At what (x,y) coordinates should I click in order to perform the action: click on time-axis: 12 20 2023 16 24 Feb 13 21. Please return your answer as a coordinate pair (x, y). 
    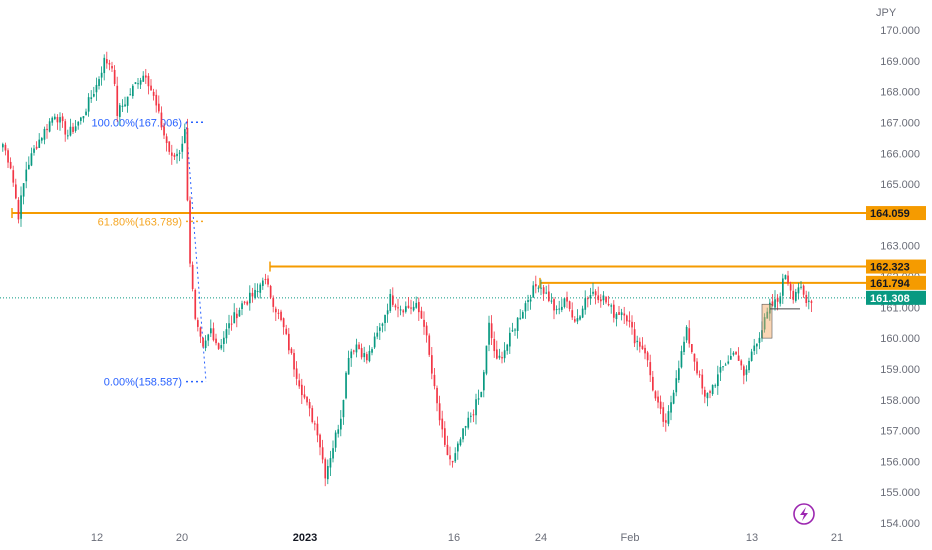
    Looking at the image, I should click on (467, 538).